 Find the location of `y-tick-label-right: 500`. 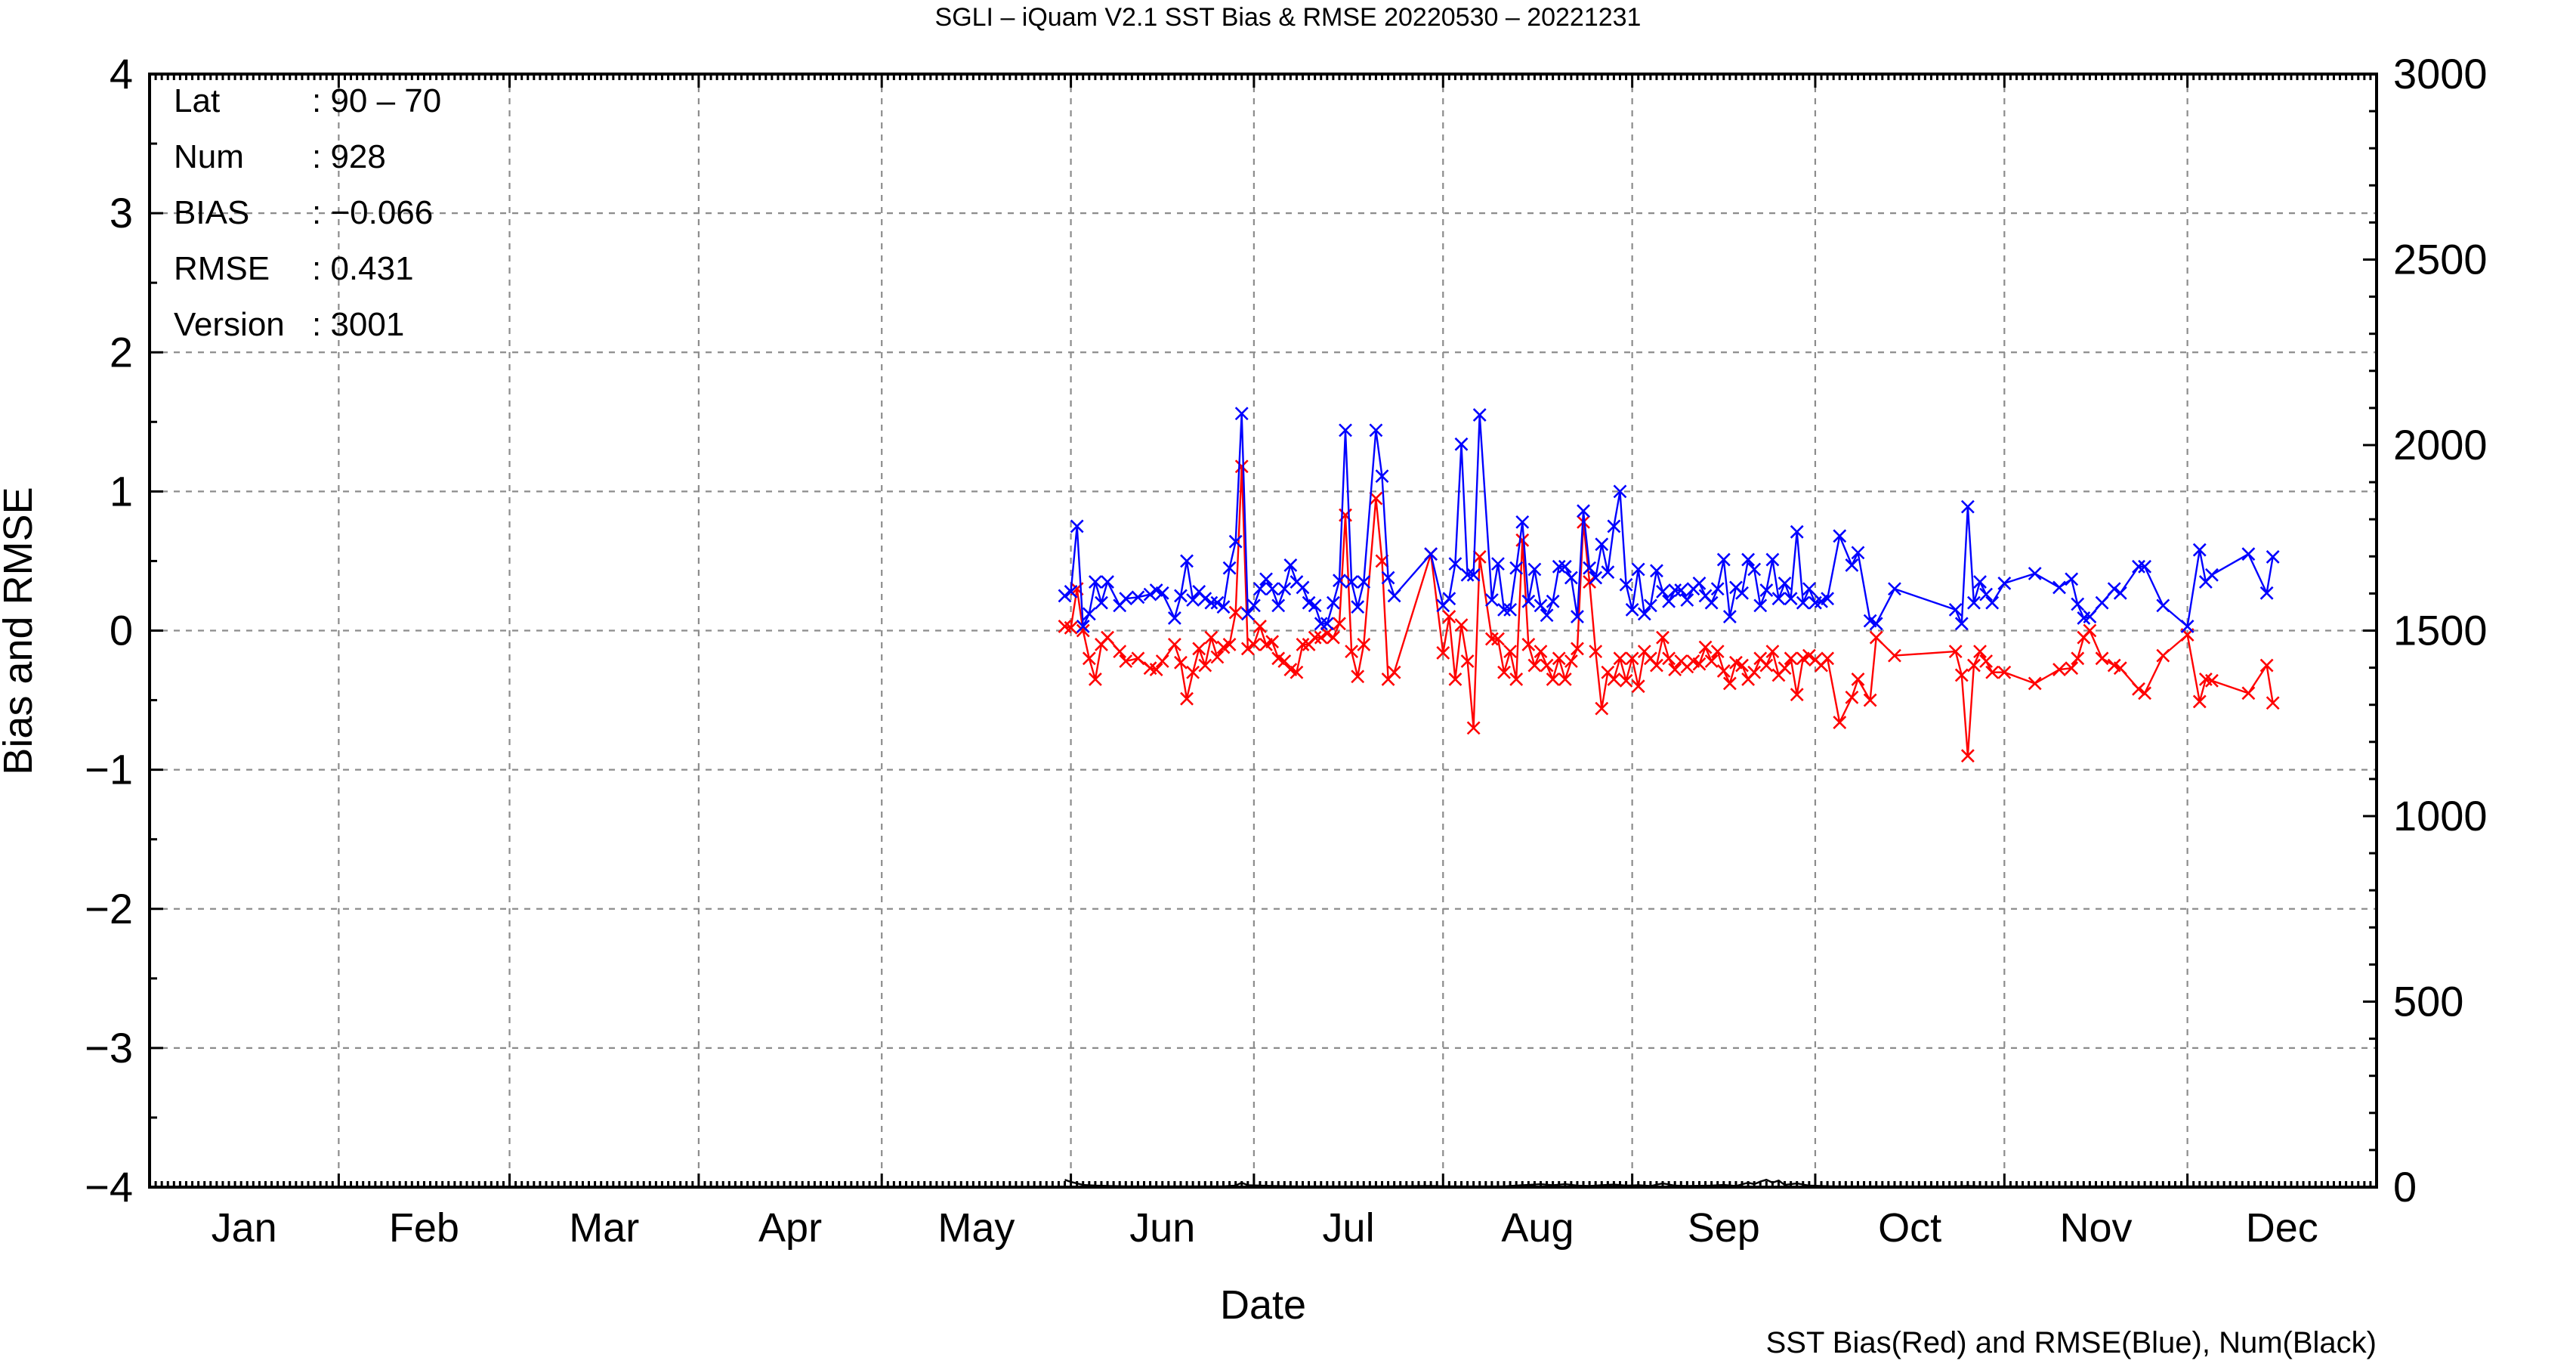

y-tick-label-right: 500 is located at coordinates (2428, 1002).